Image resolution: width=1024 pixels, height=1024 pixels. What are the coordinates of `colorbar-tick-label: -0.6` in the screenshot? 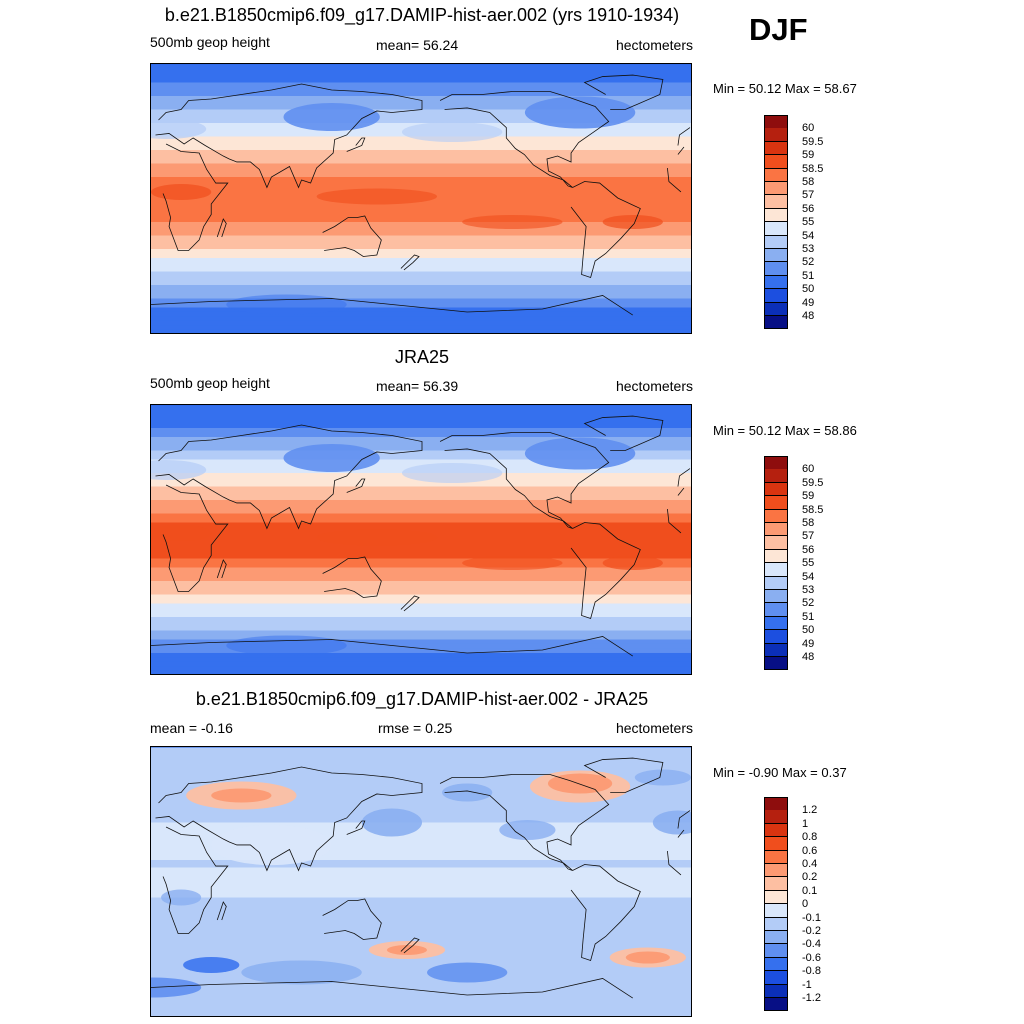 It's located at (811, 957).